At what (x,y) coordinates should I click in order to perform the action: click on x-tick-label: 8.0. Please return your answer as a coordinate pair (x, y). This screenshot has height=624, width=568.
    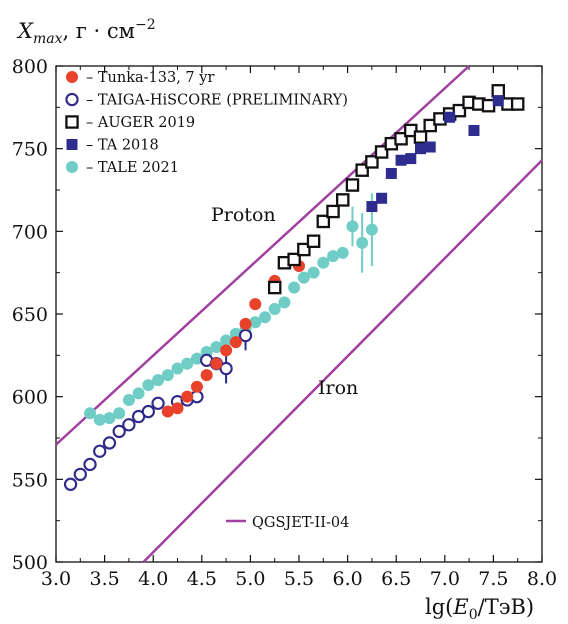
    Looking at the image, I should click on (542, 579).